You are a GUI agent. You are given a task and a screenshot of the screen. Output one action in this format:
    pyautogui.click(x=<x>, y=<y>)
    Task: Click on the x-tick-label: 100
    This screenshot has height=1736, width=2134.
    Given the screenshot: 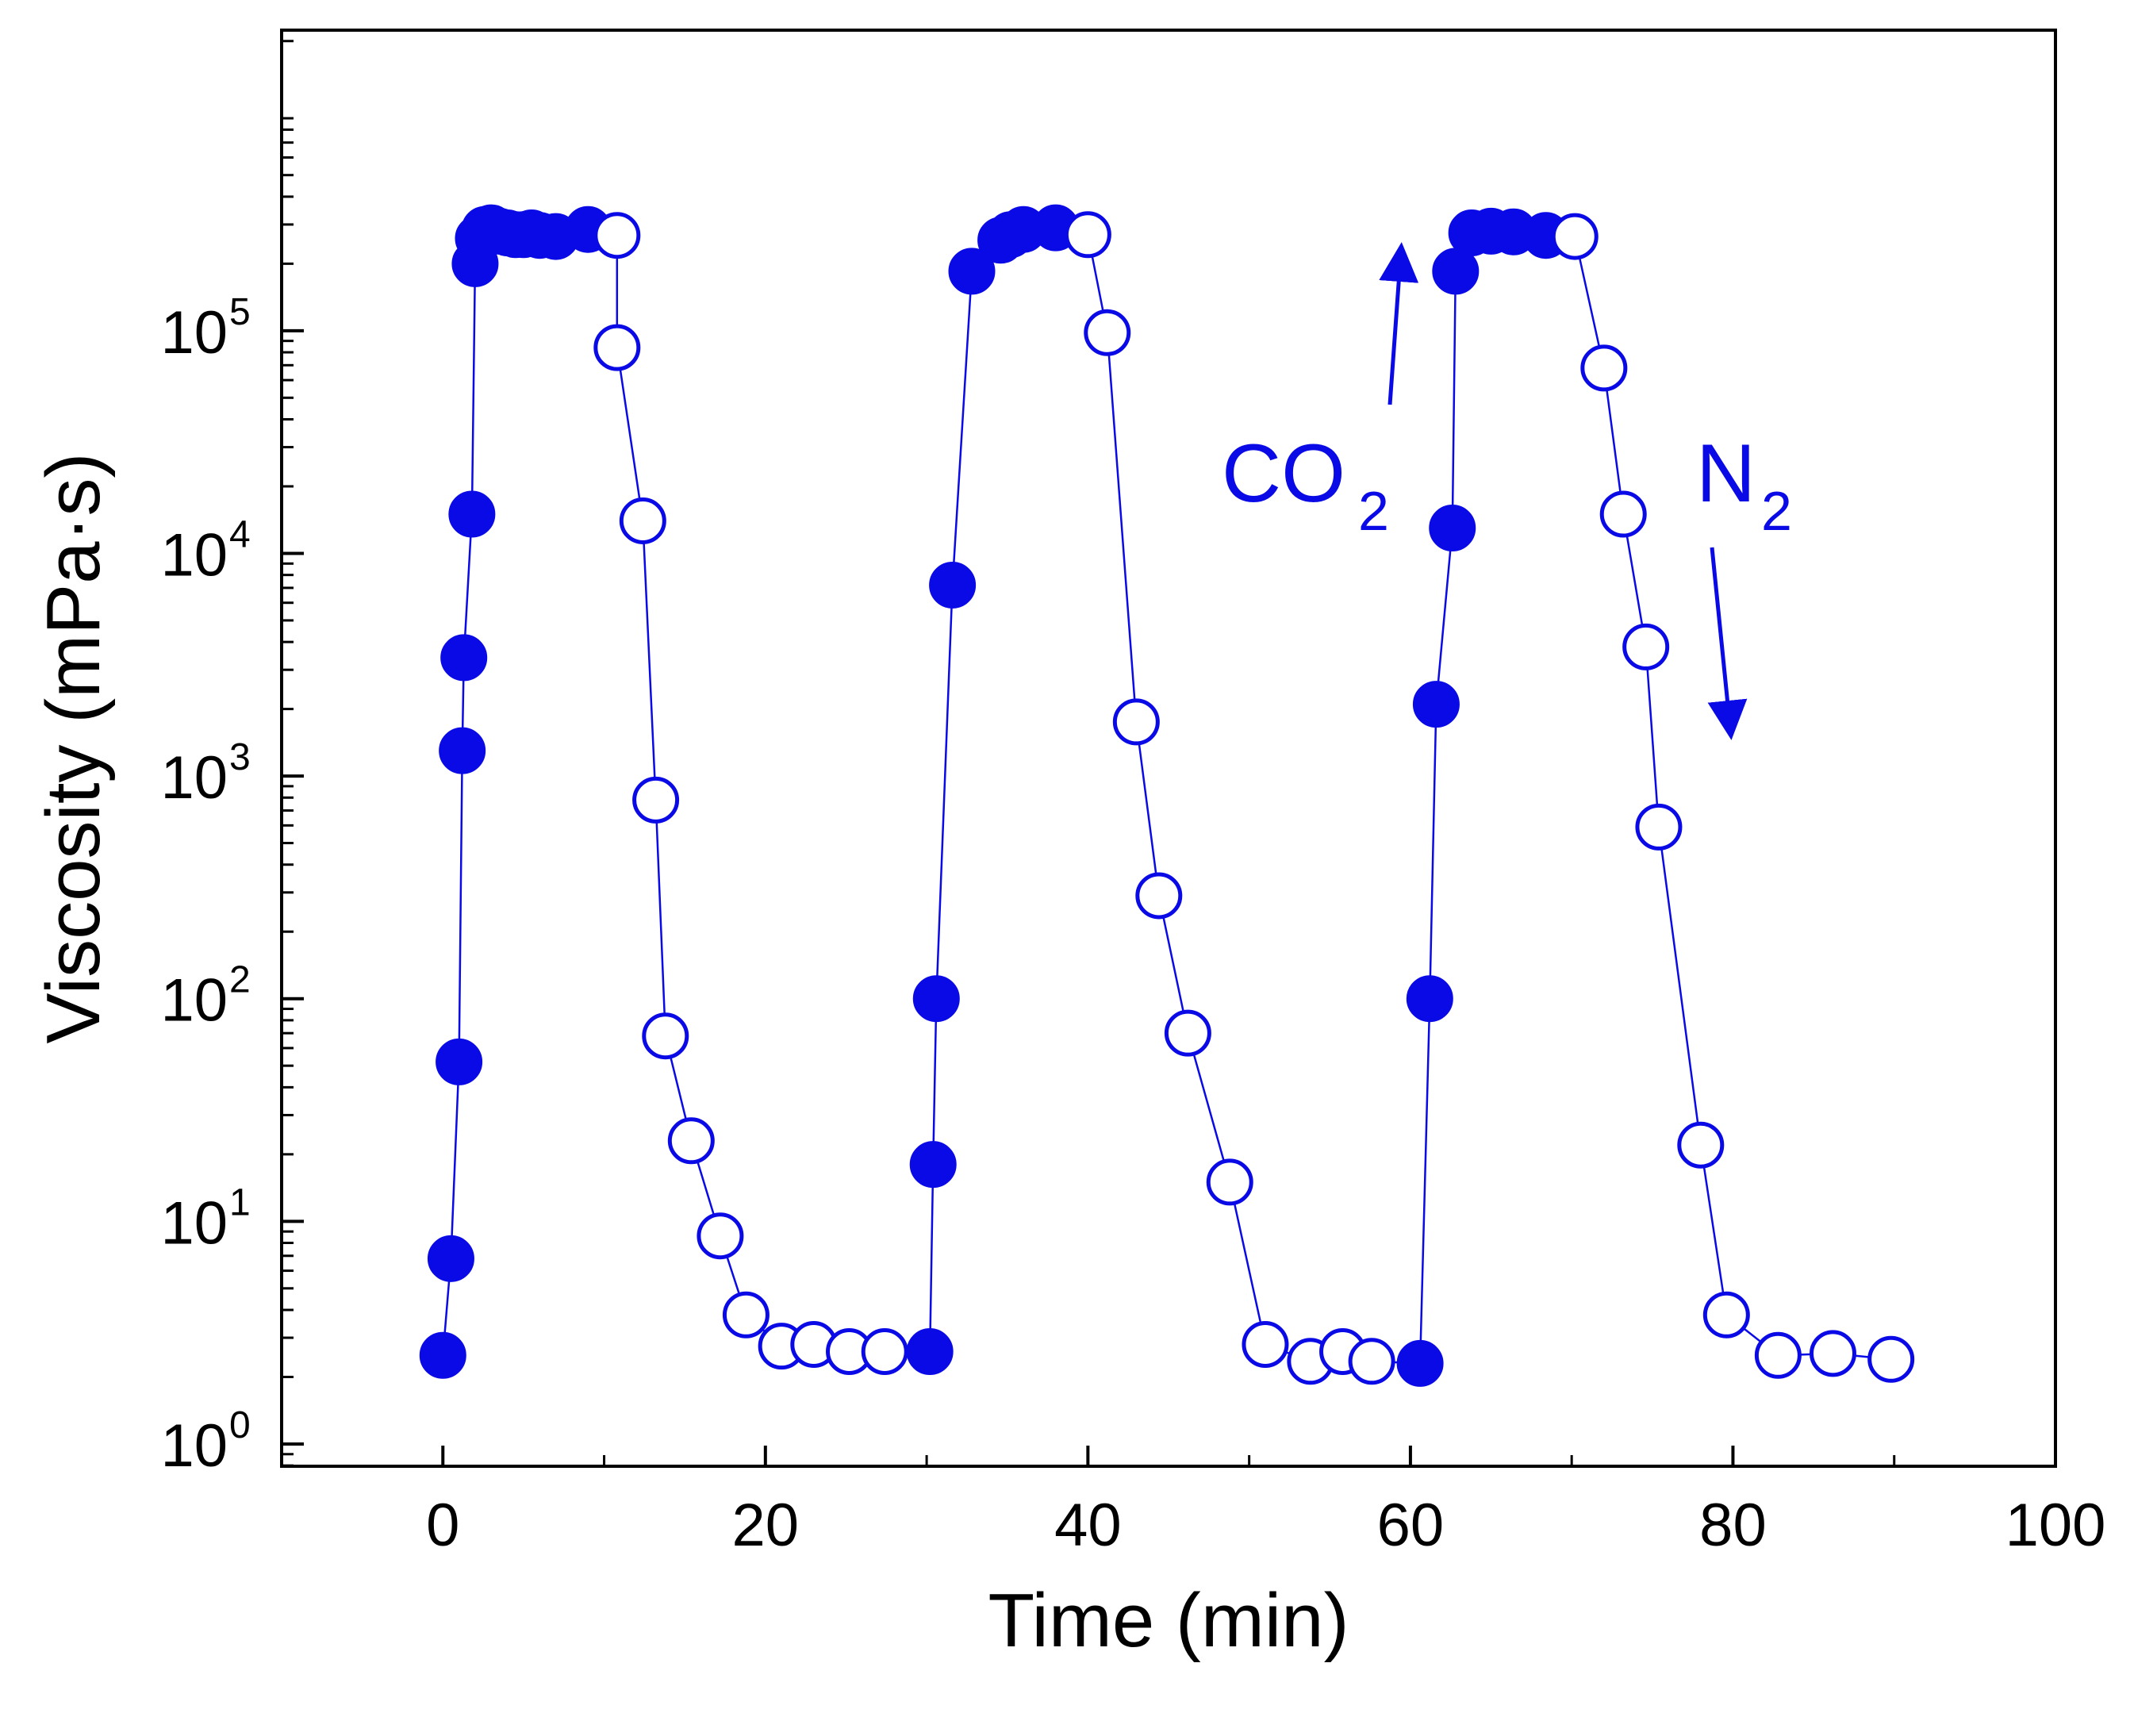 What is the action you would take?
    pyautogui.click(x=2056, y=1525)
    